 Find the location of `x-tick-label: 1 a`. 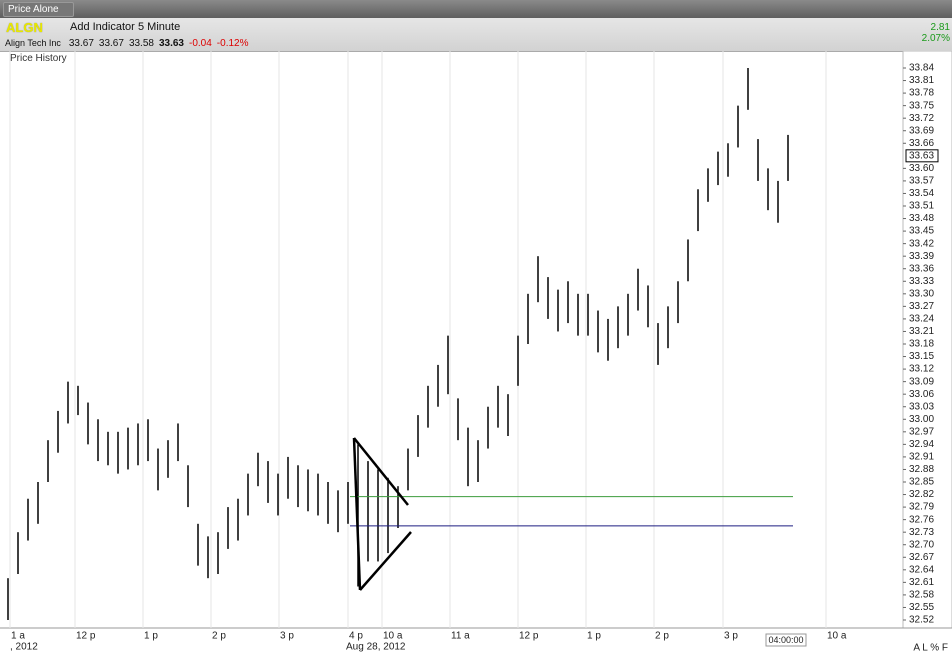

x-tick-label: 1 a is located at coordinates (18, 636).